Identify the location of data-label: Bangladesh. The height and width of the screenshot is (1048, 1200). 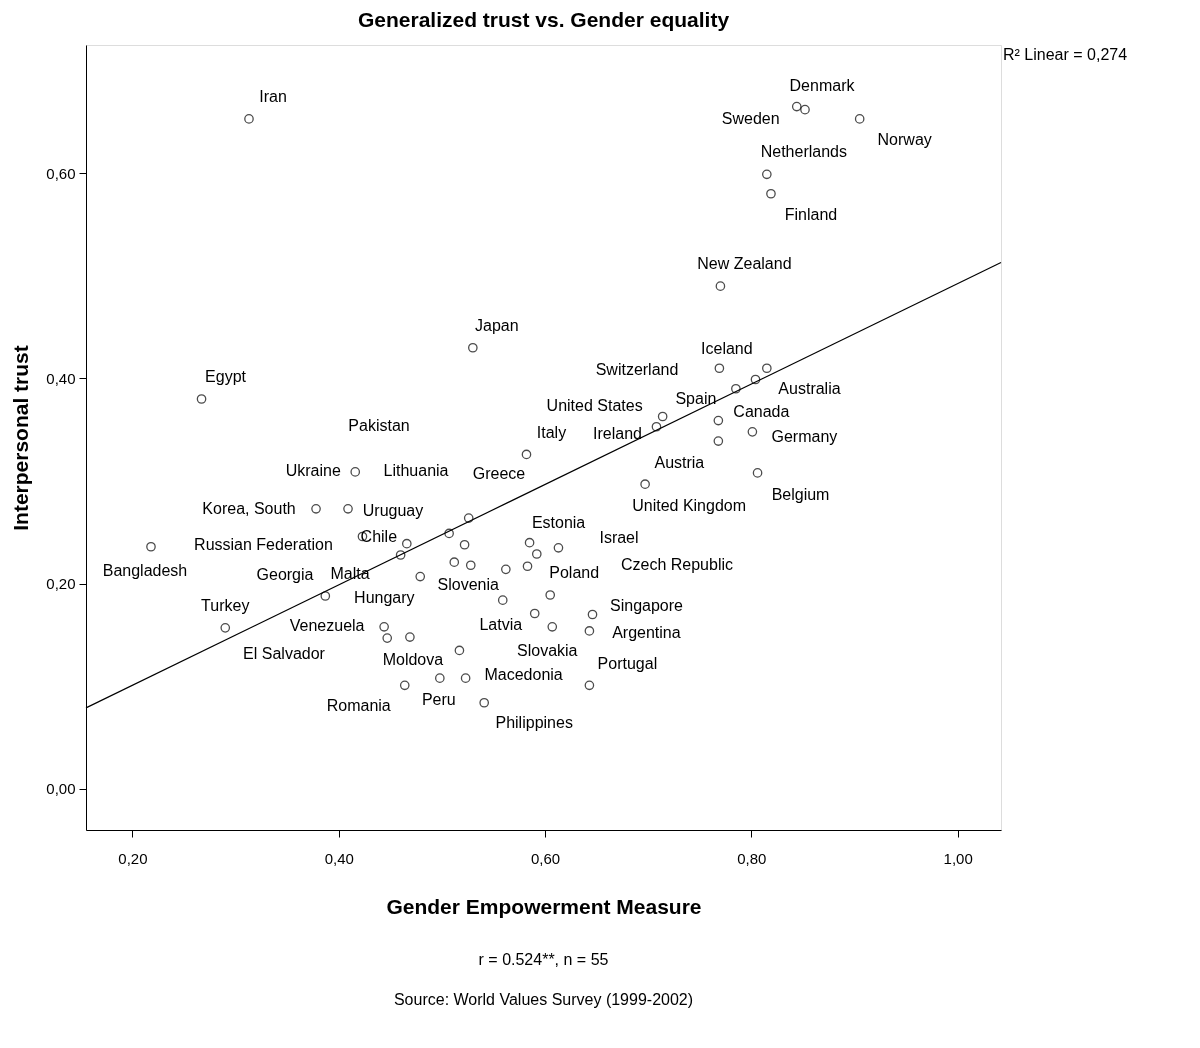
(145, 570).